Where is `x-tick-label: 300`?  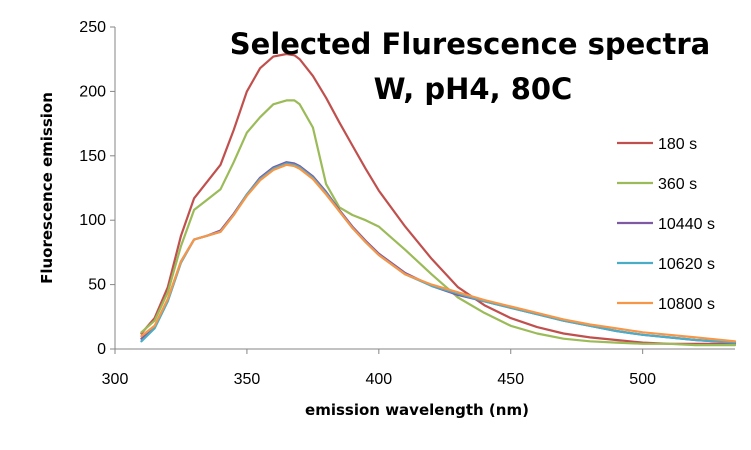 x-tick-label: 300 is located at coordinates (115, 379).